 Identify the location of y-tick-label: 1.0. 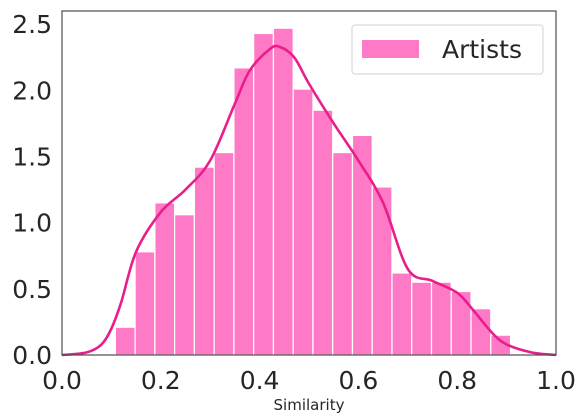
(32, 223).